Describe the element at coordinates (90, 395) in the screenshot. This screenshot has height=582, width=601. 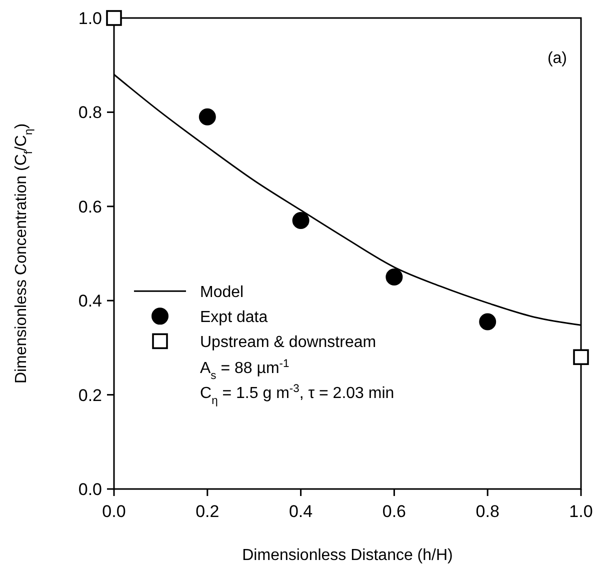
I see `y-tick-label: 0.2` at that location.